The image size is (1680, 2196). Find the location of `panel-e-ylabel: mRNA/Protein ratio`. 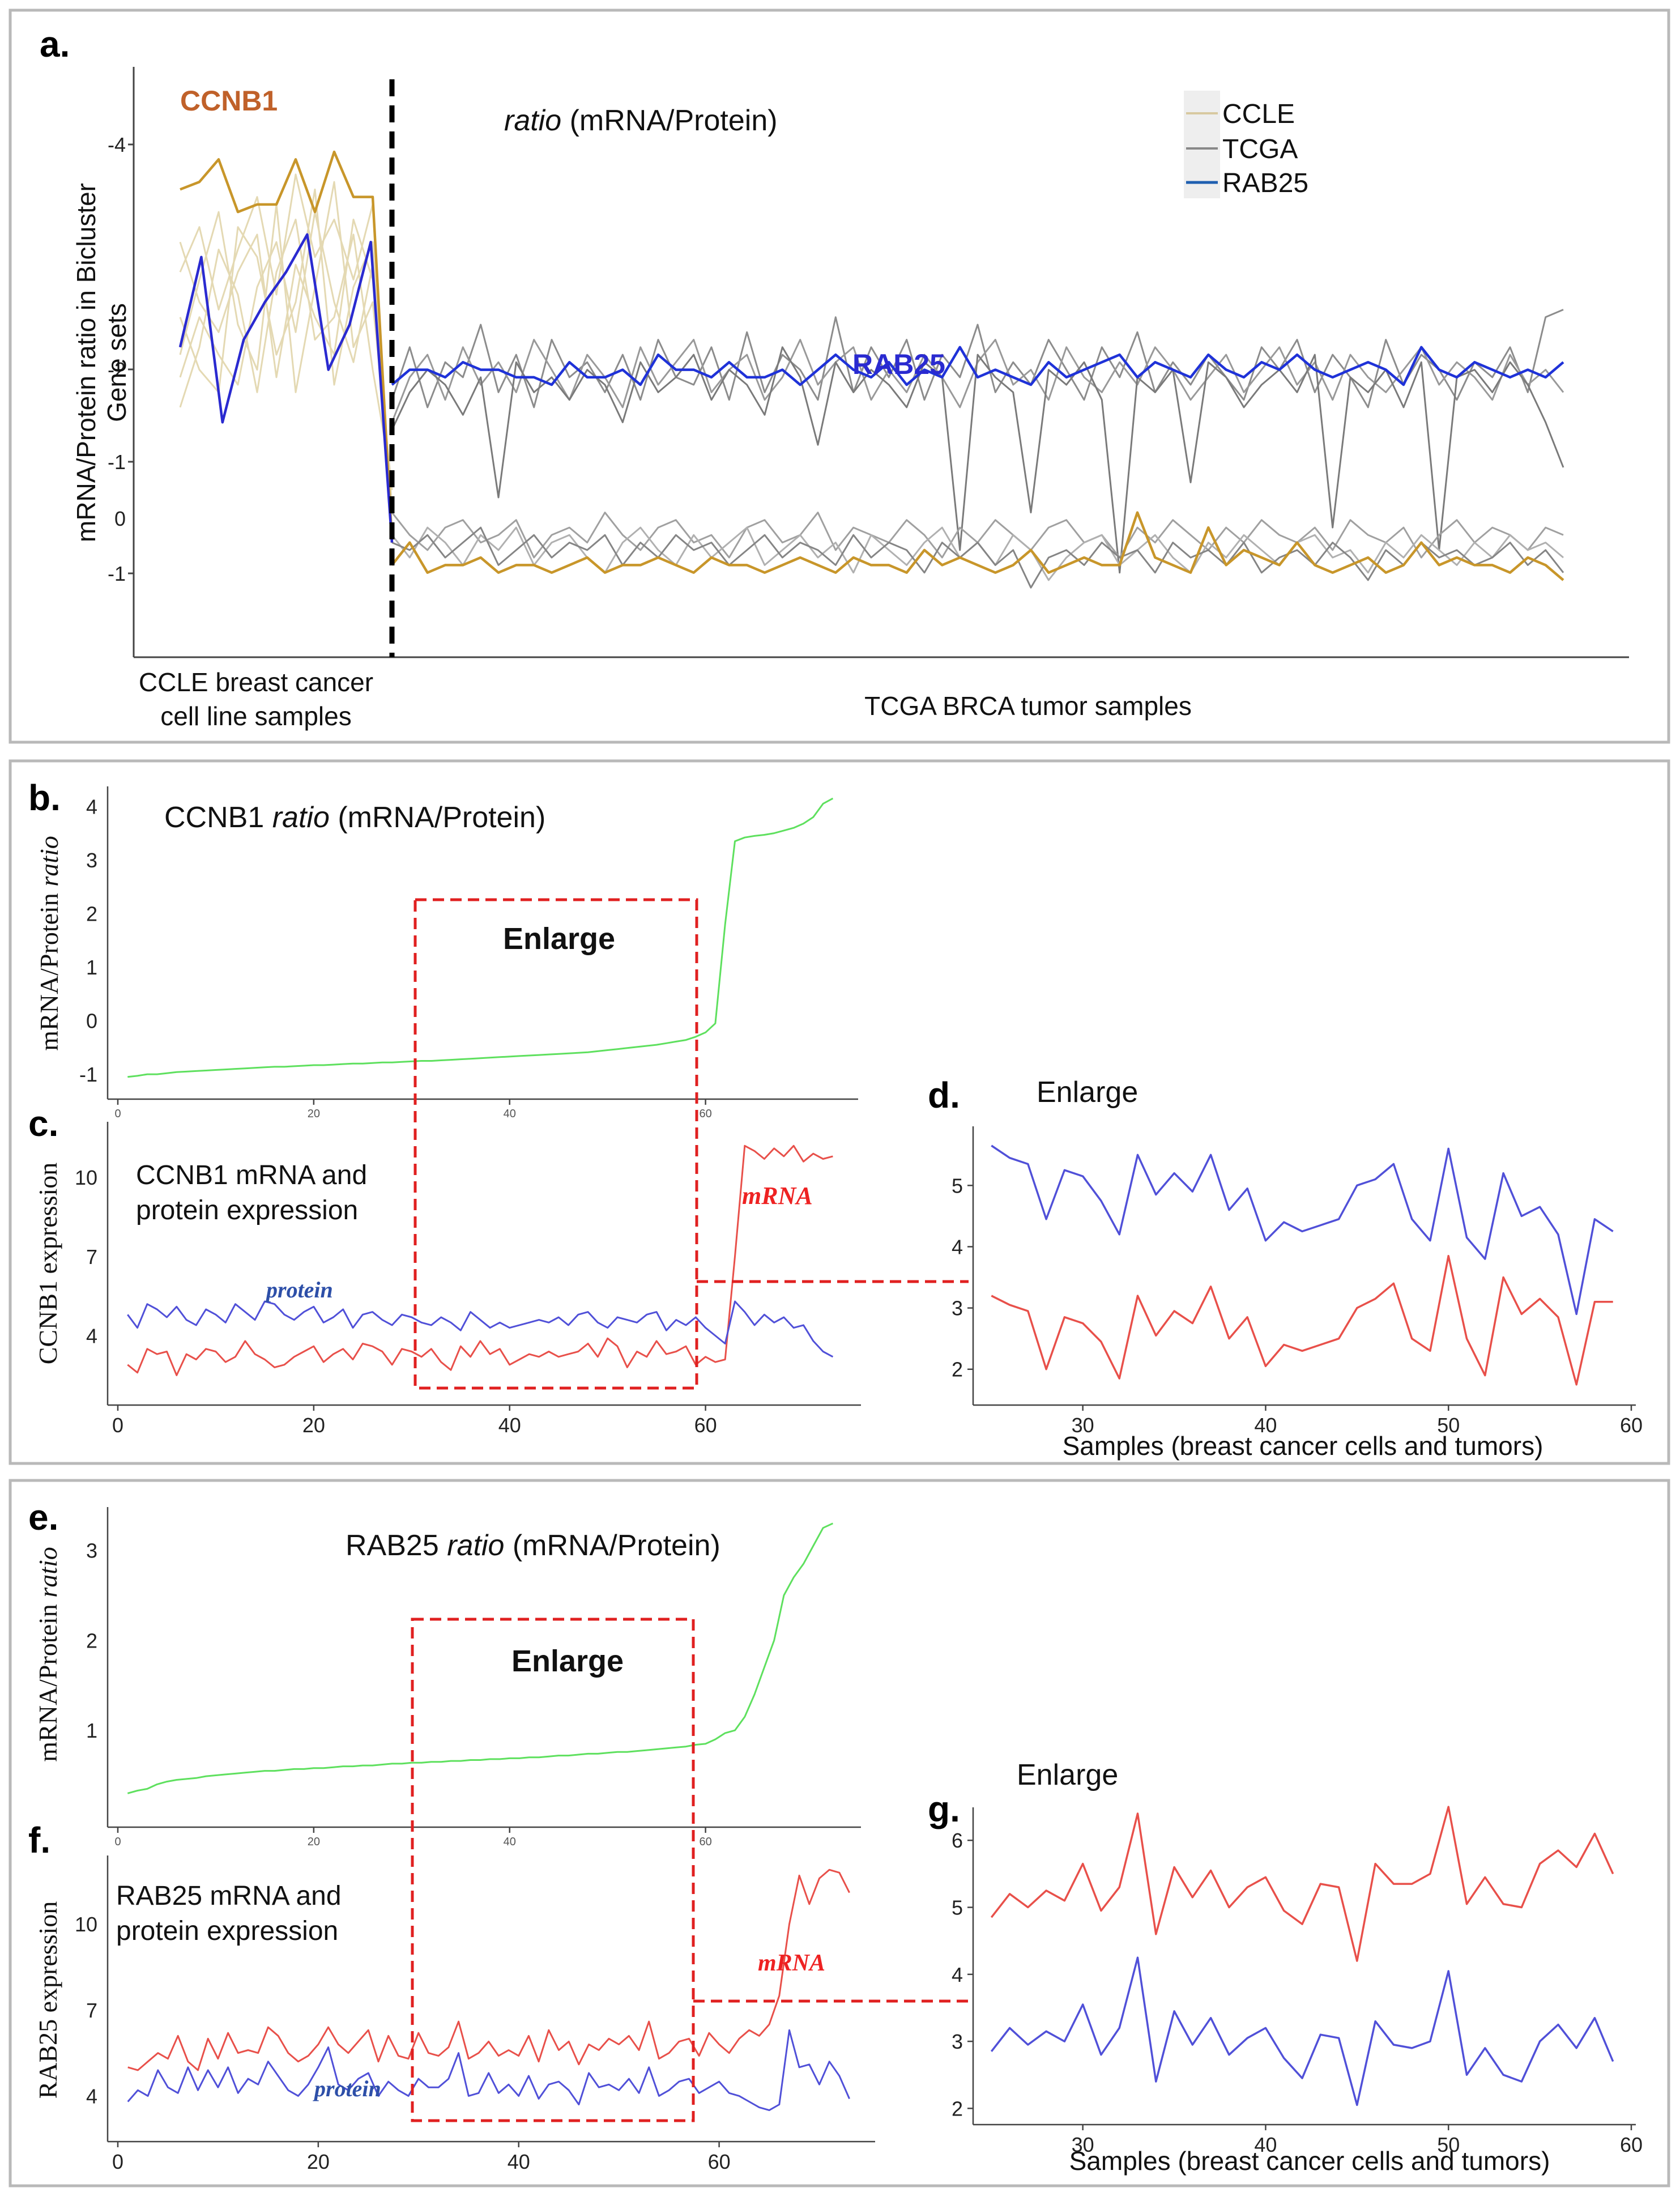

panel-e-ylabel: mRNA/Protein ratio is located at coordinates (48, 1654).